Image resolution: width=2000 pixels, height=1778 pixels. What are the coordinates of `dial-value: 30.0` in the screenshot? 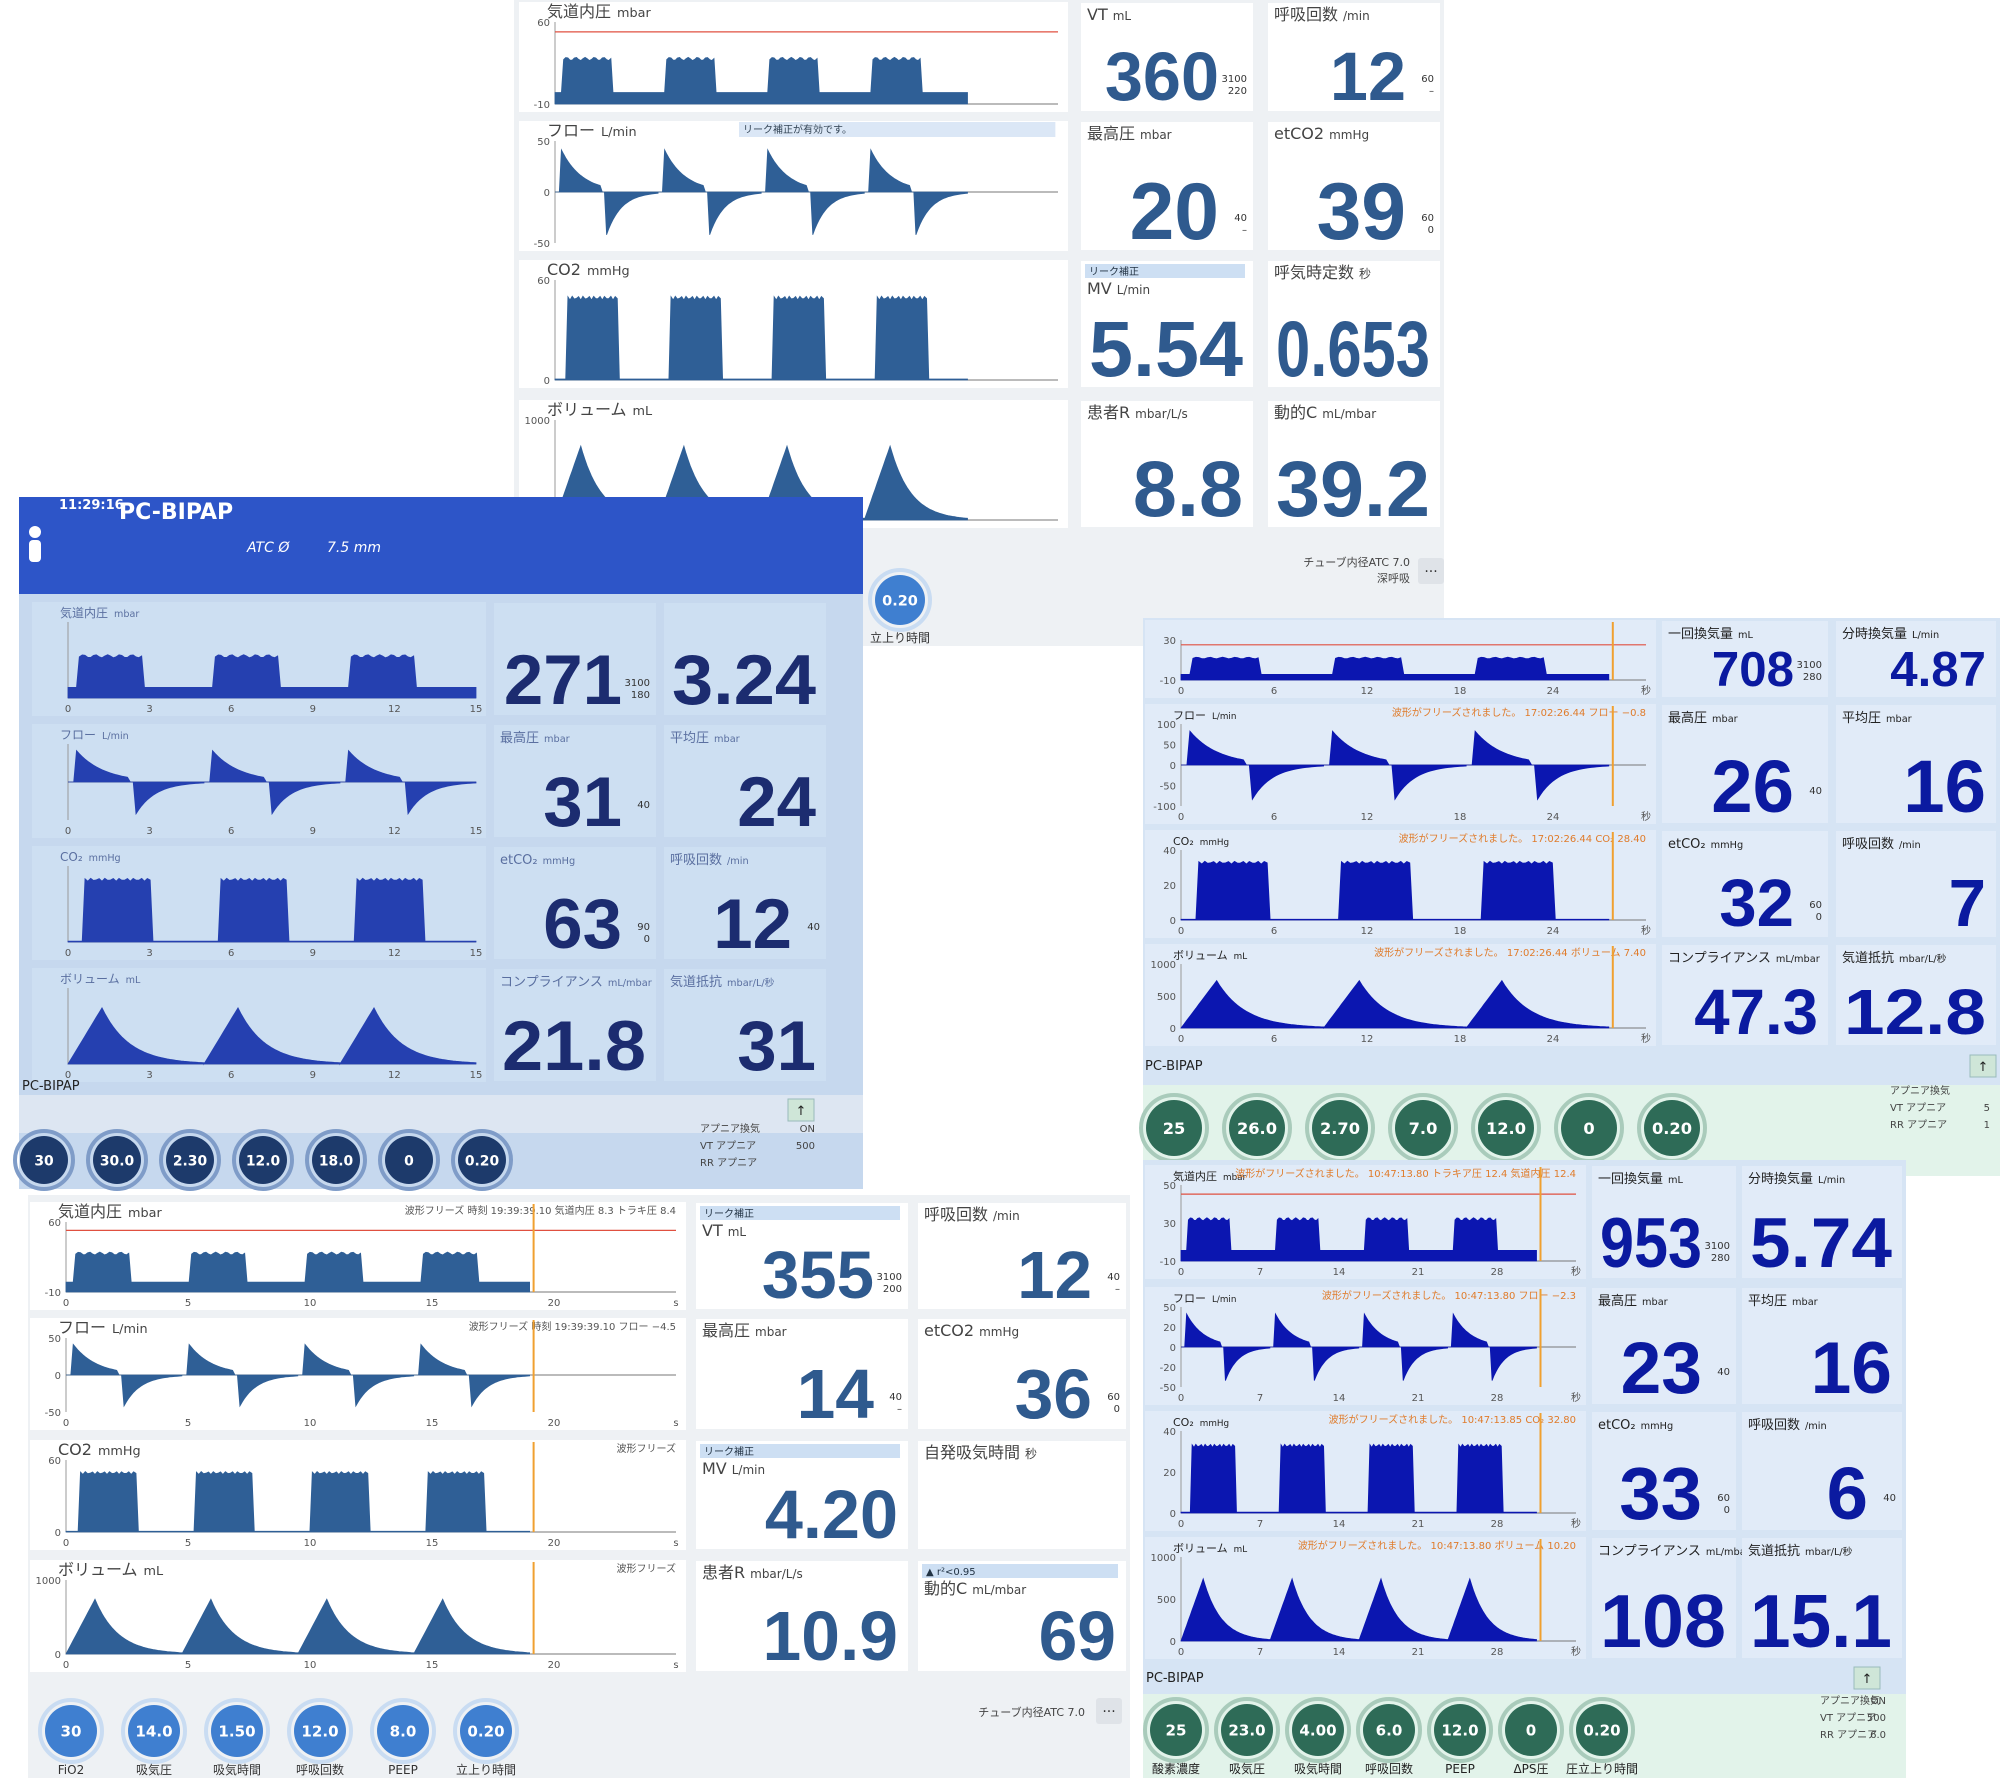 It's located at (117, 1161).